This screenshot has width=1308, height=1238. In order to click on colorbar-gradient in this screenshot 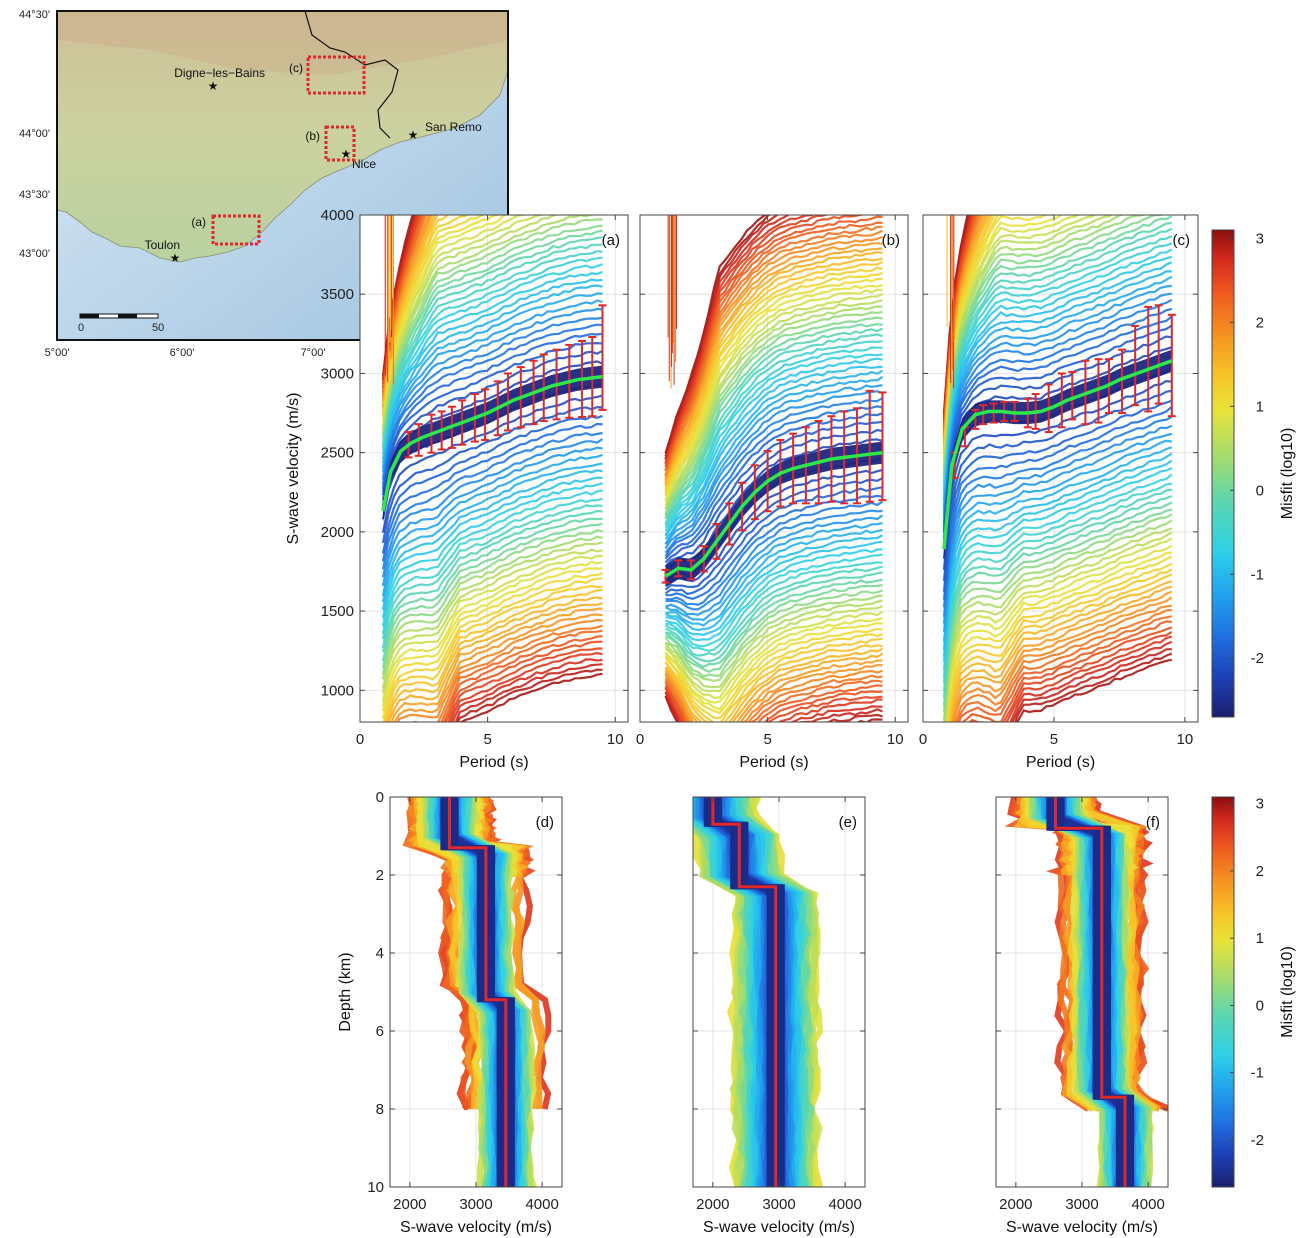, I will do `click(1223, 473)`.